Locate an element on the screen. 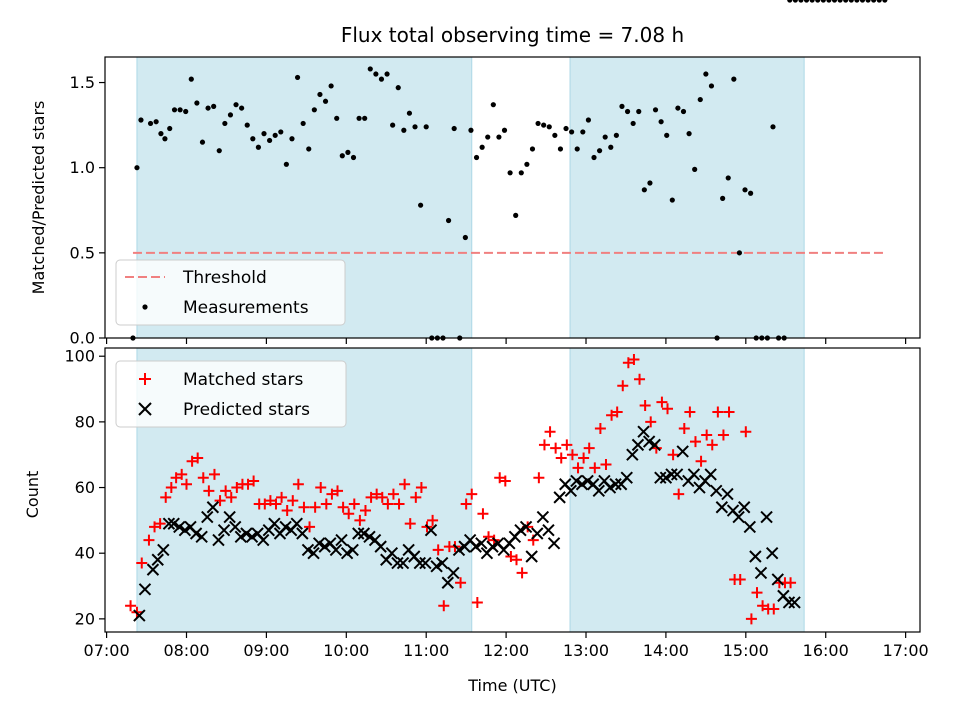  chart-title: Flux total observing time = 7.08 h is located at coordinates (512, 35).